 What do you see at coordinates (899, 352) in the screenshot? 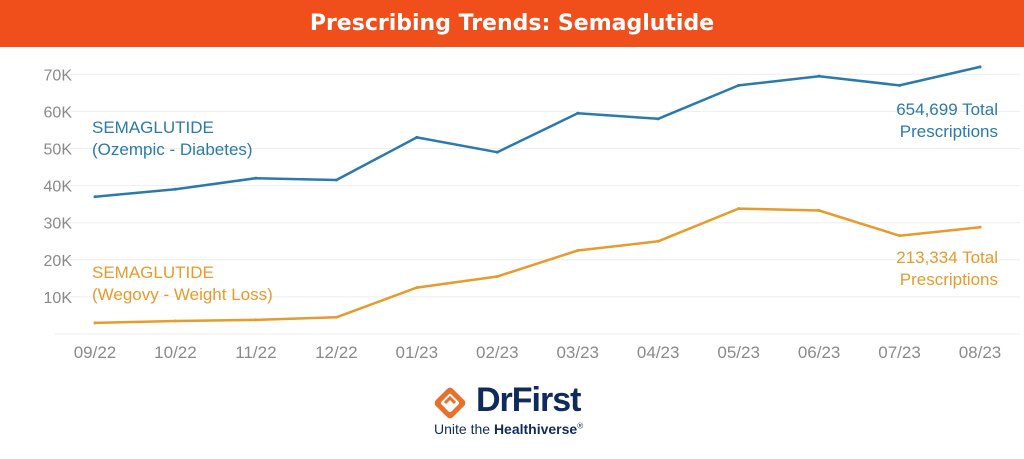
I see `x-tick-label: 07/23` at bounding box center [899, 352].